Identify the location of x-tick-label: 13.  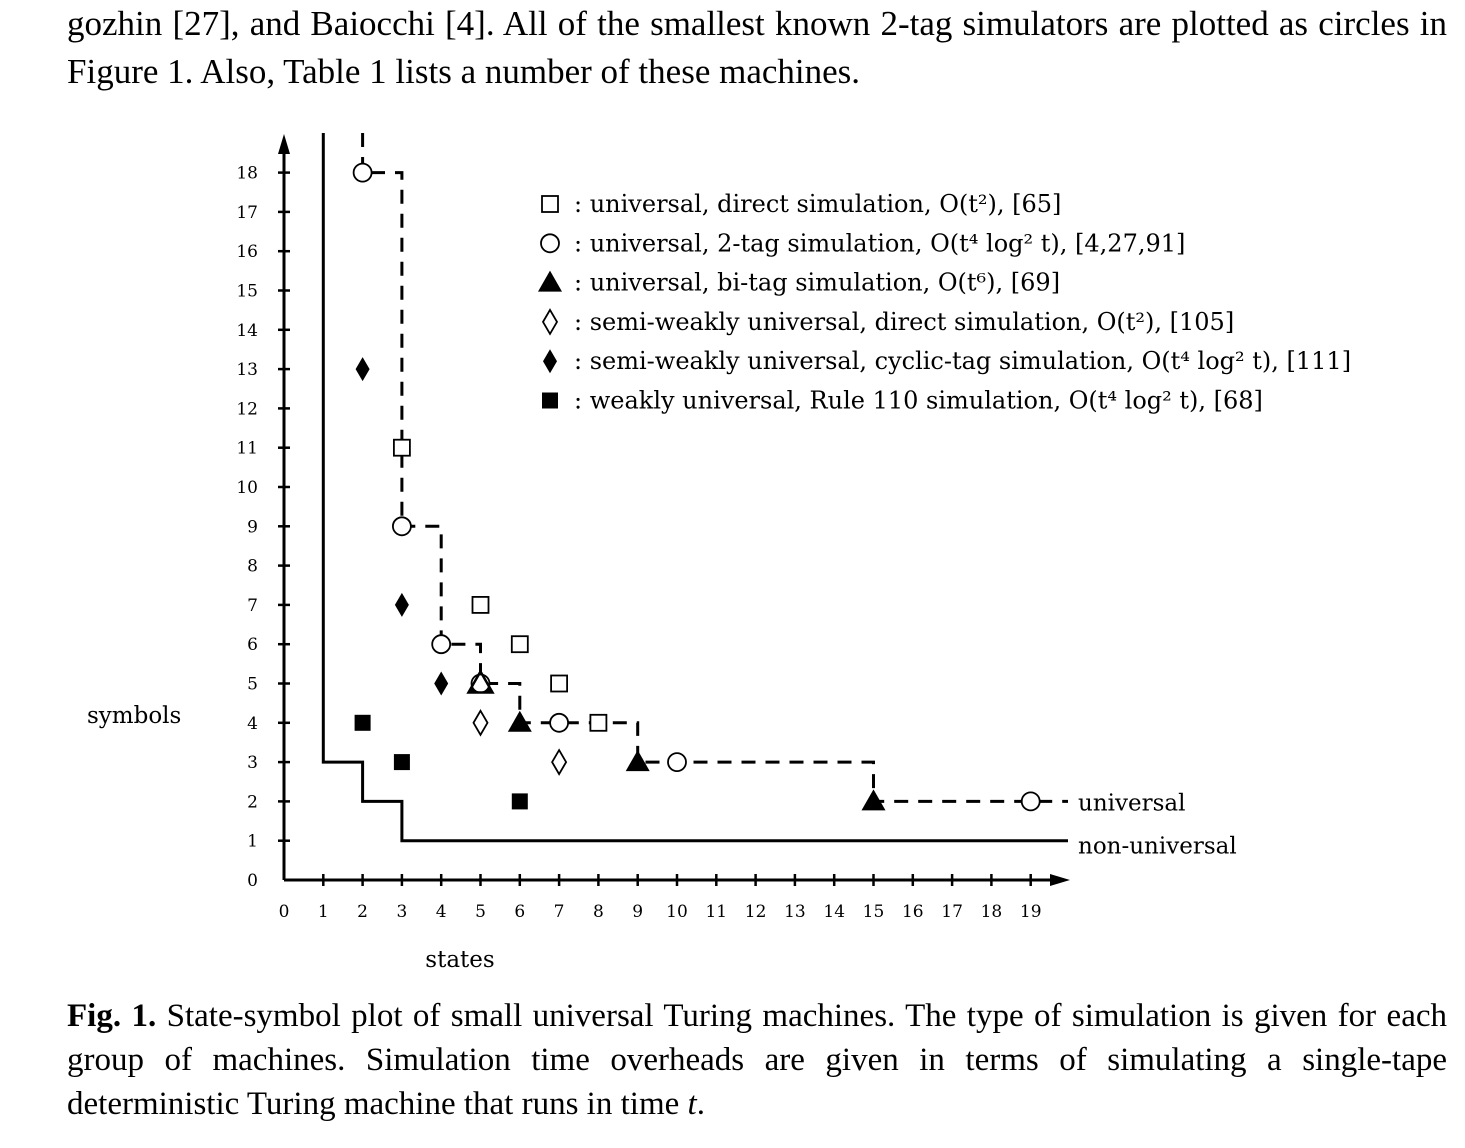
(795, 912).